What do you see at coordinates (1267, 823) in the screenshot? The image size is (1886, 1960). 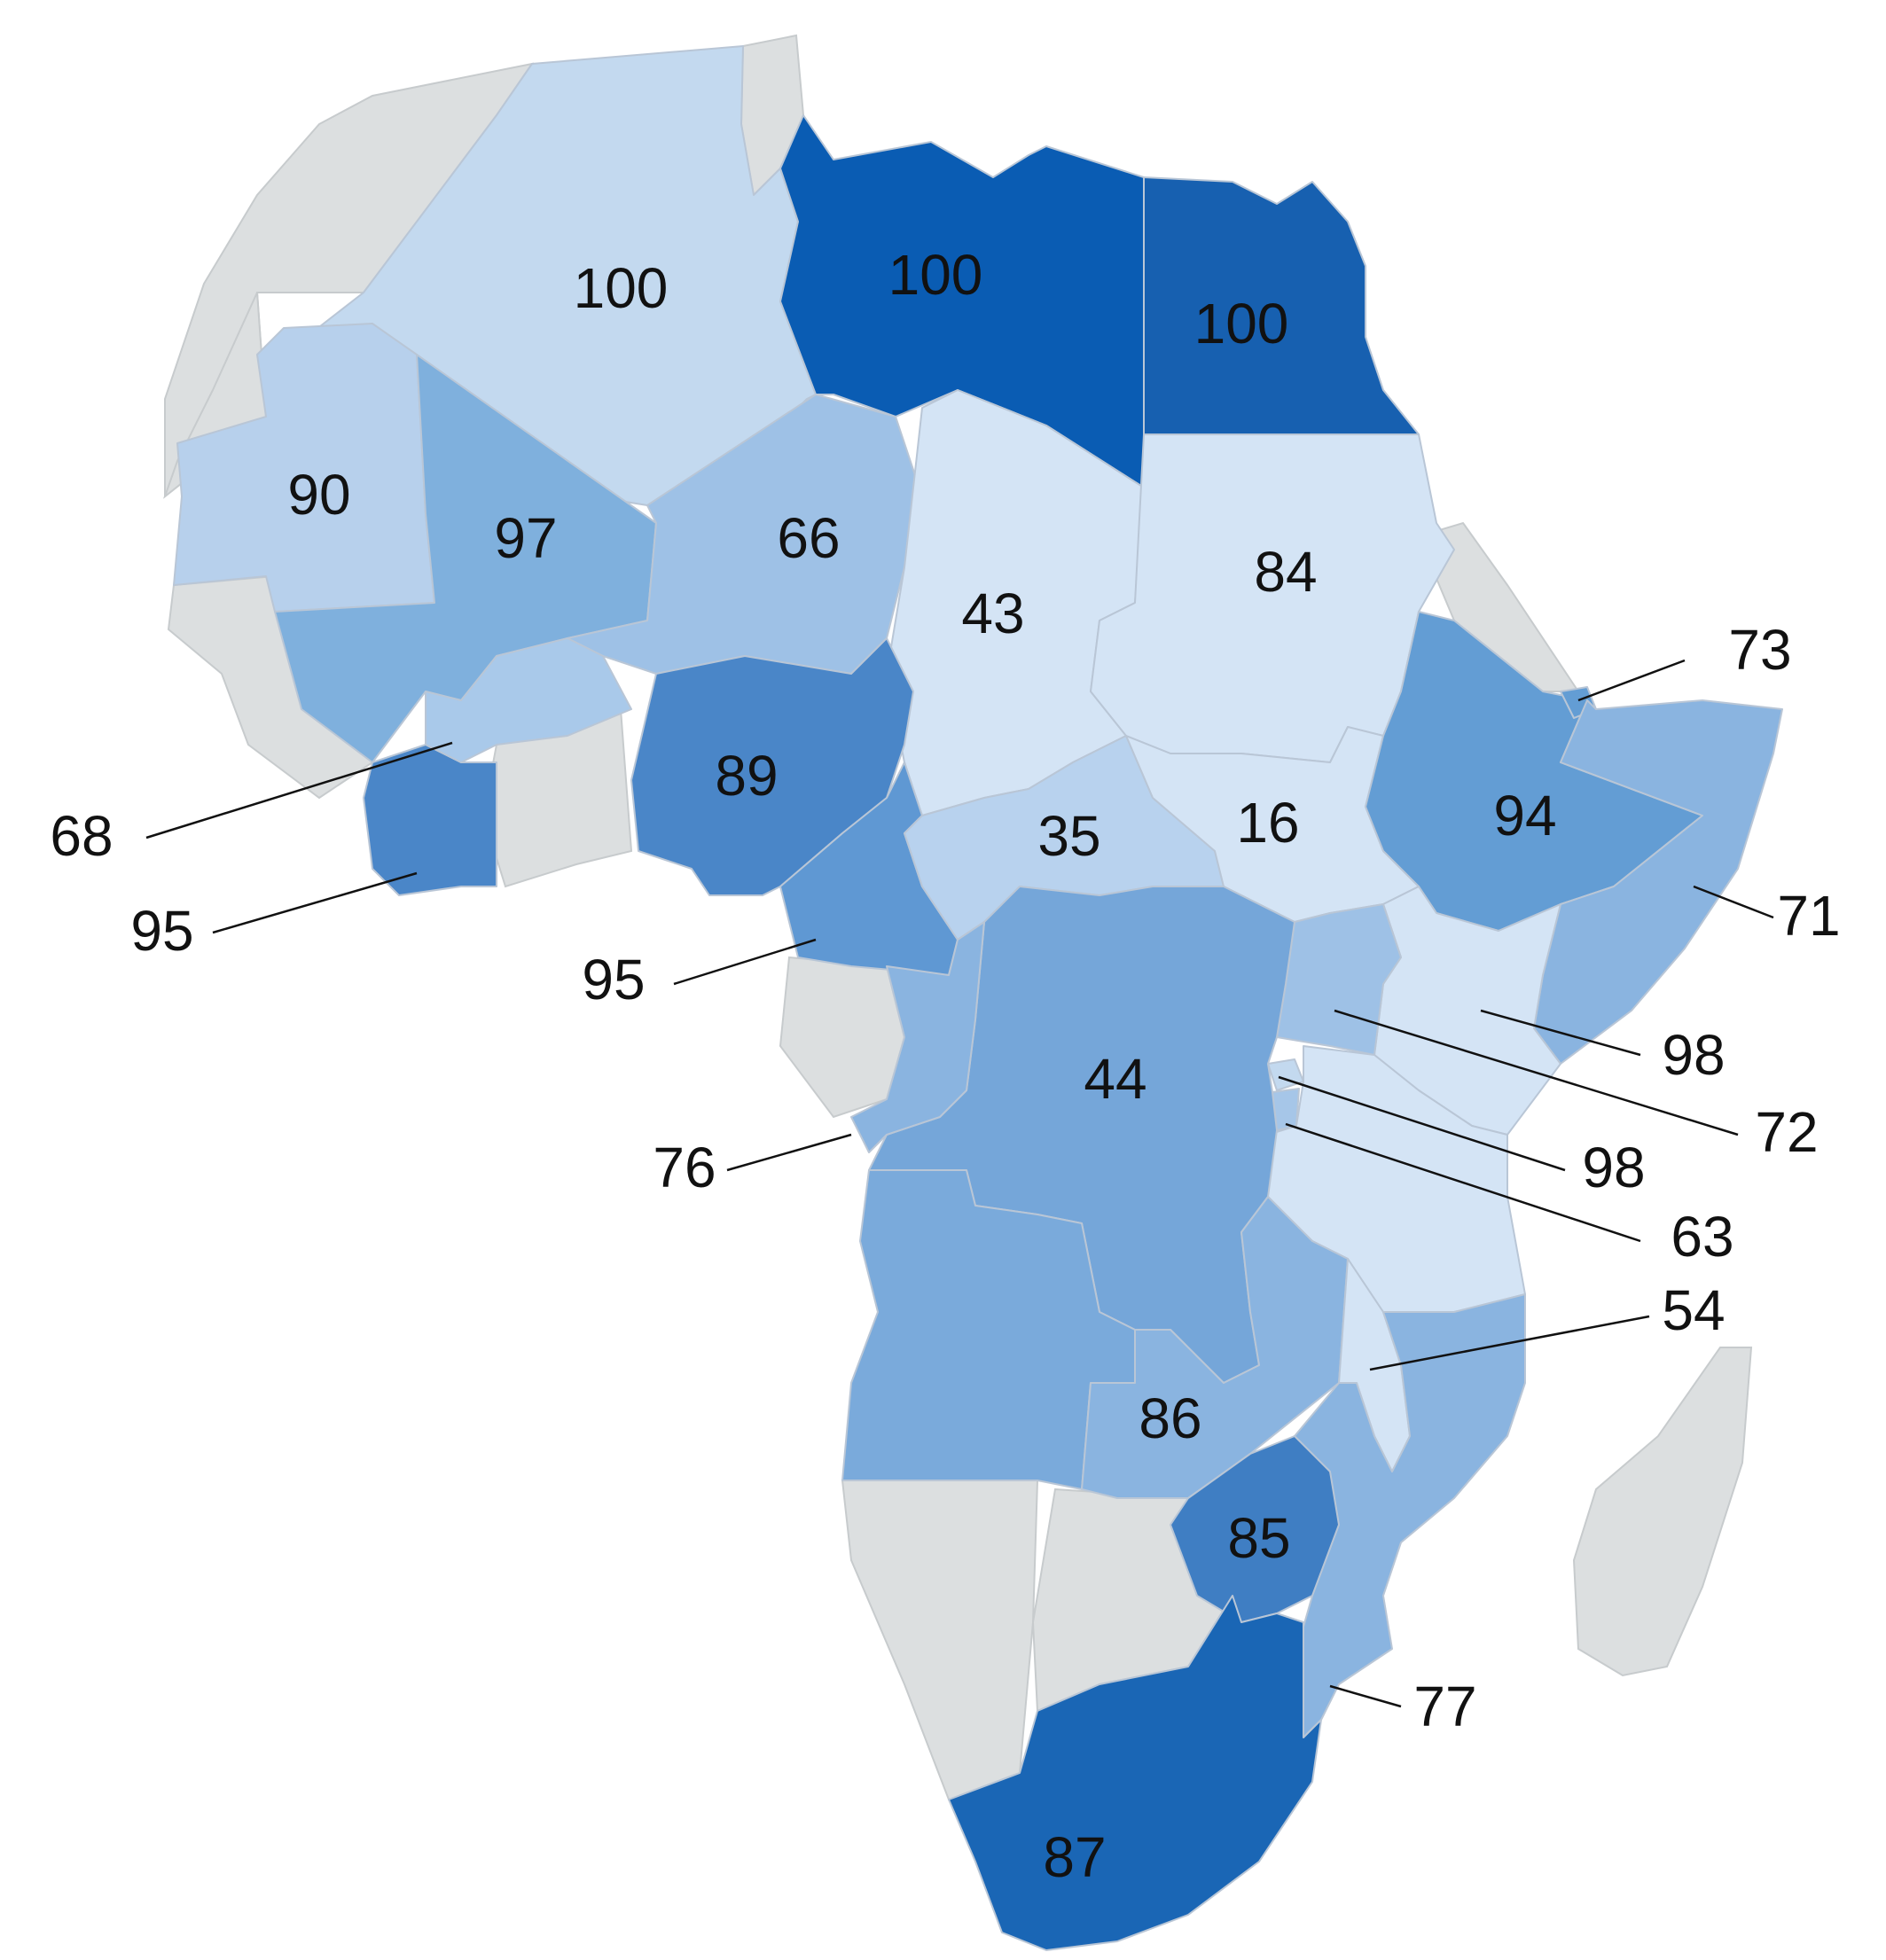 I see `label-south-sudan: 16` at bounding box center [1267, 823].